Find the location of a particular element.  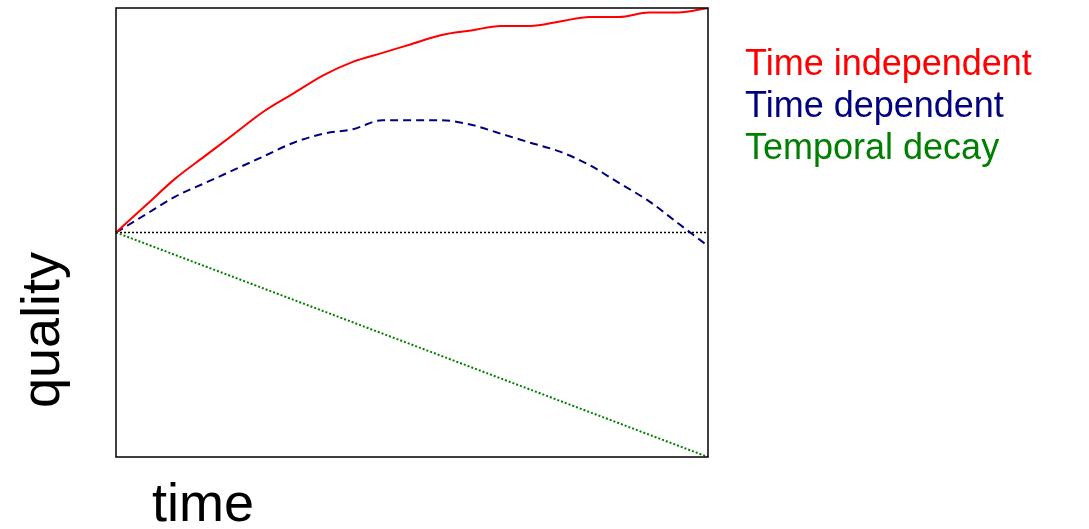

y-axis-title: quality is located at coordinates (40, 330).